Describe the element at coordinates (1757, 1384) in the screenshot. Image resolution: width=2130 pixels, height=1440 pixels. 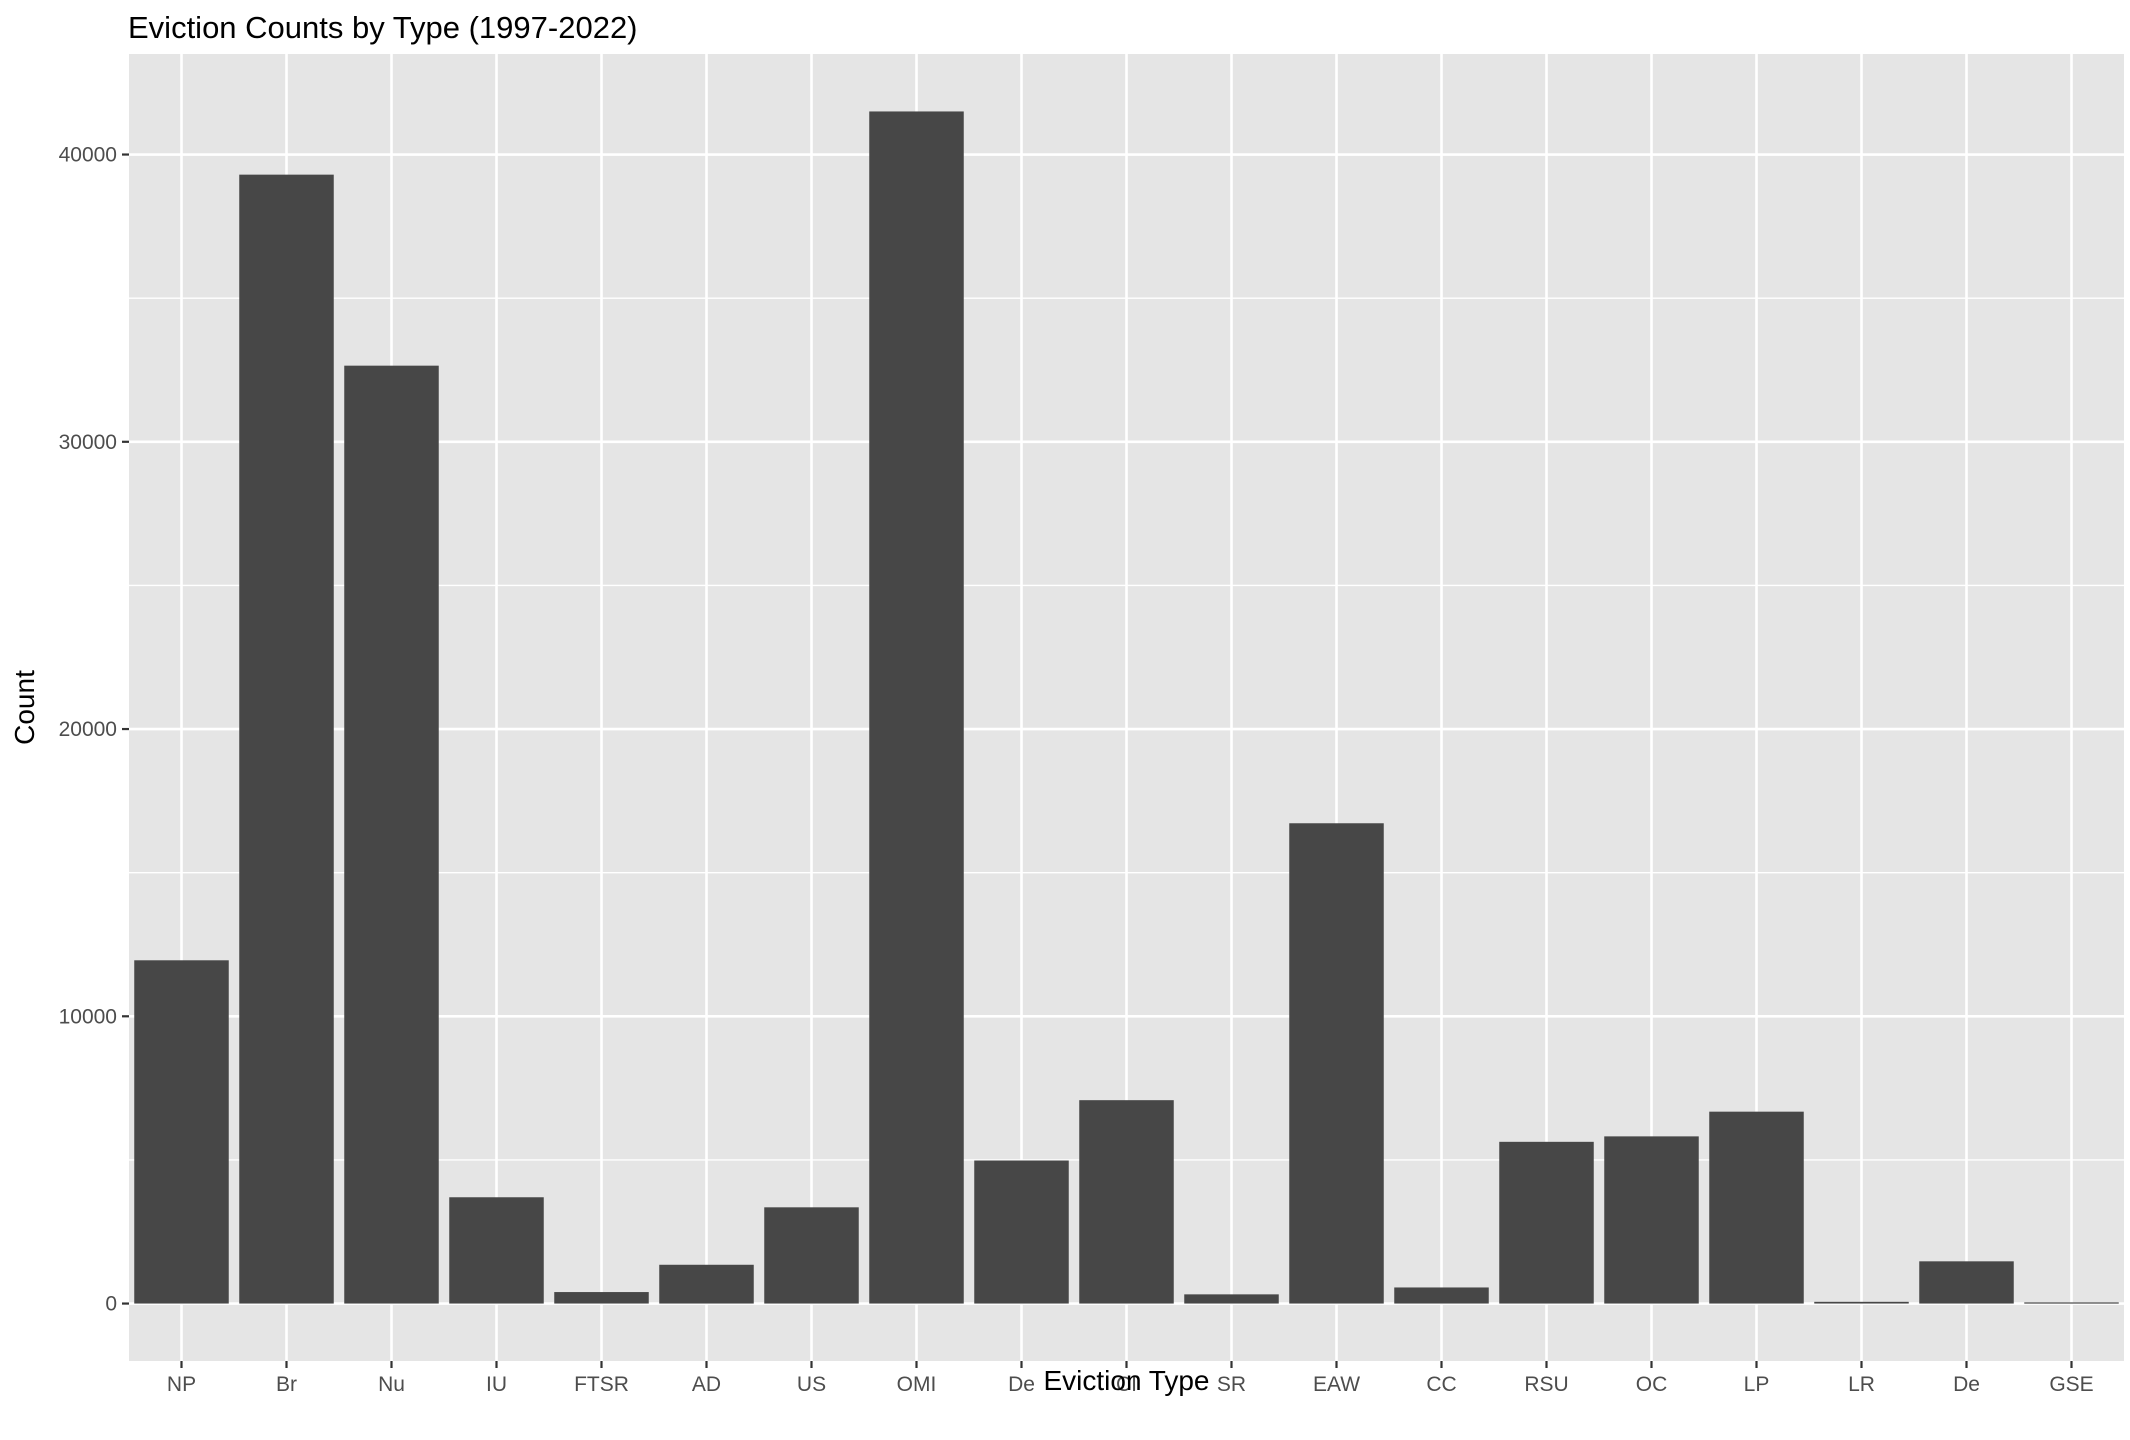
I see `x-tick-label: LP` at that location.